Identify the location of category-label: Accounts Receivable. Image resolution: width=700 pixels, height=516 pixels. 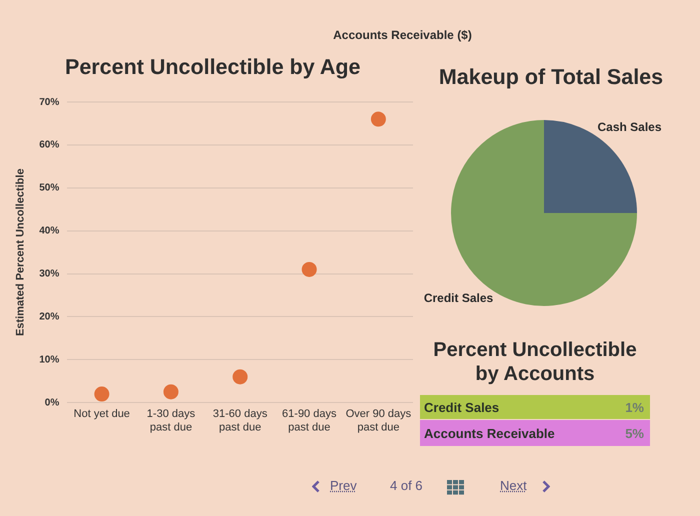
(489, 433).